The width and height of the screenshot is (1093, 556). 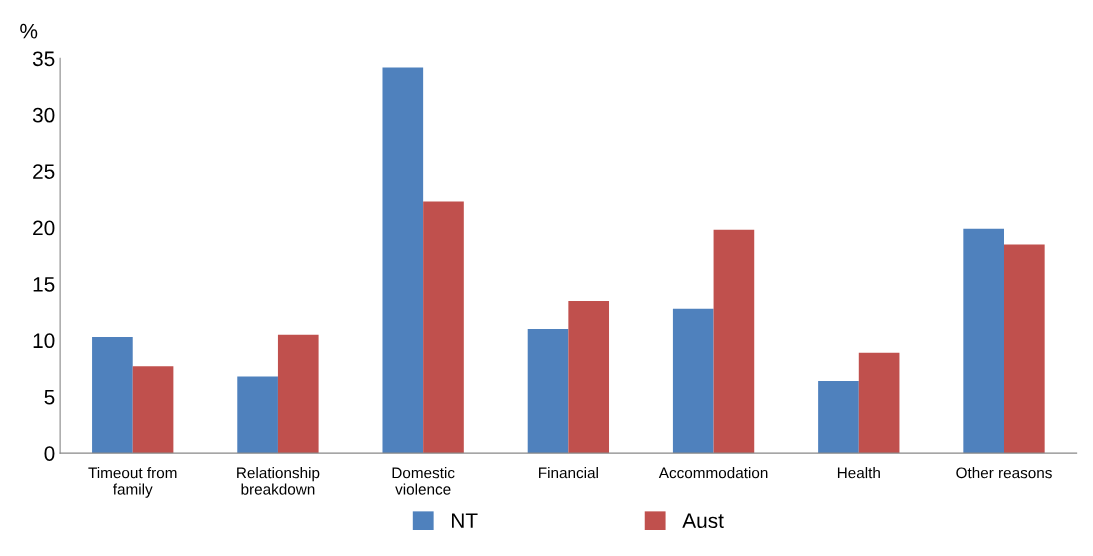 I want to click on x-tick-label: Other reasons, so click(x=1004, y=473).